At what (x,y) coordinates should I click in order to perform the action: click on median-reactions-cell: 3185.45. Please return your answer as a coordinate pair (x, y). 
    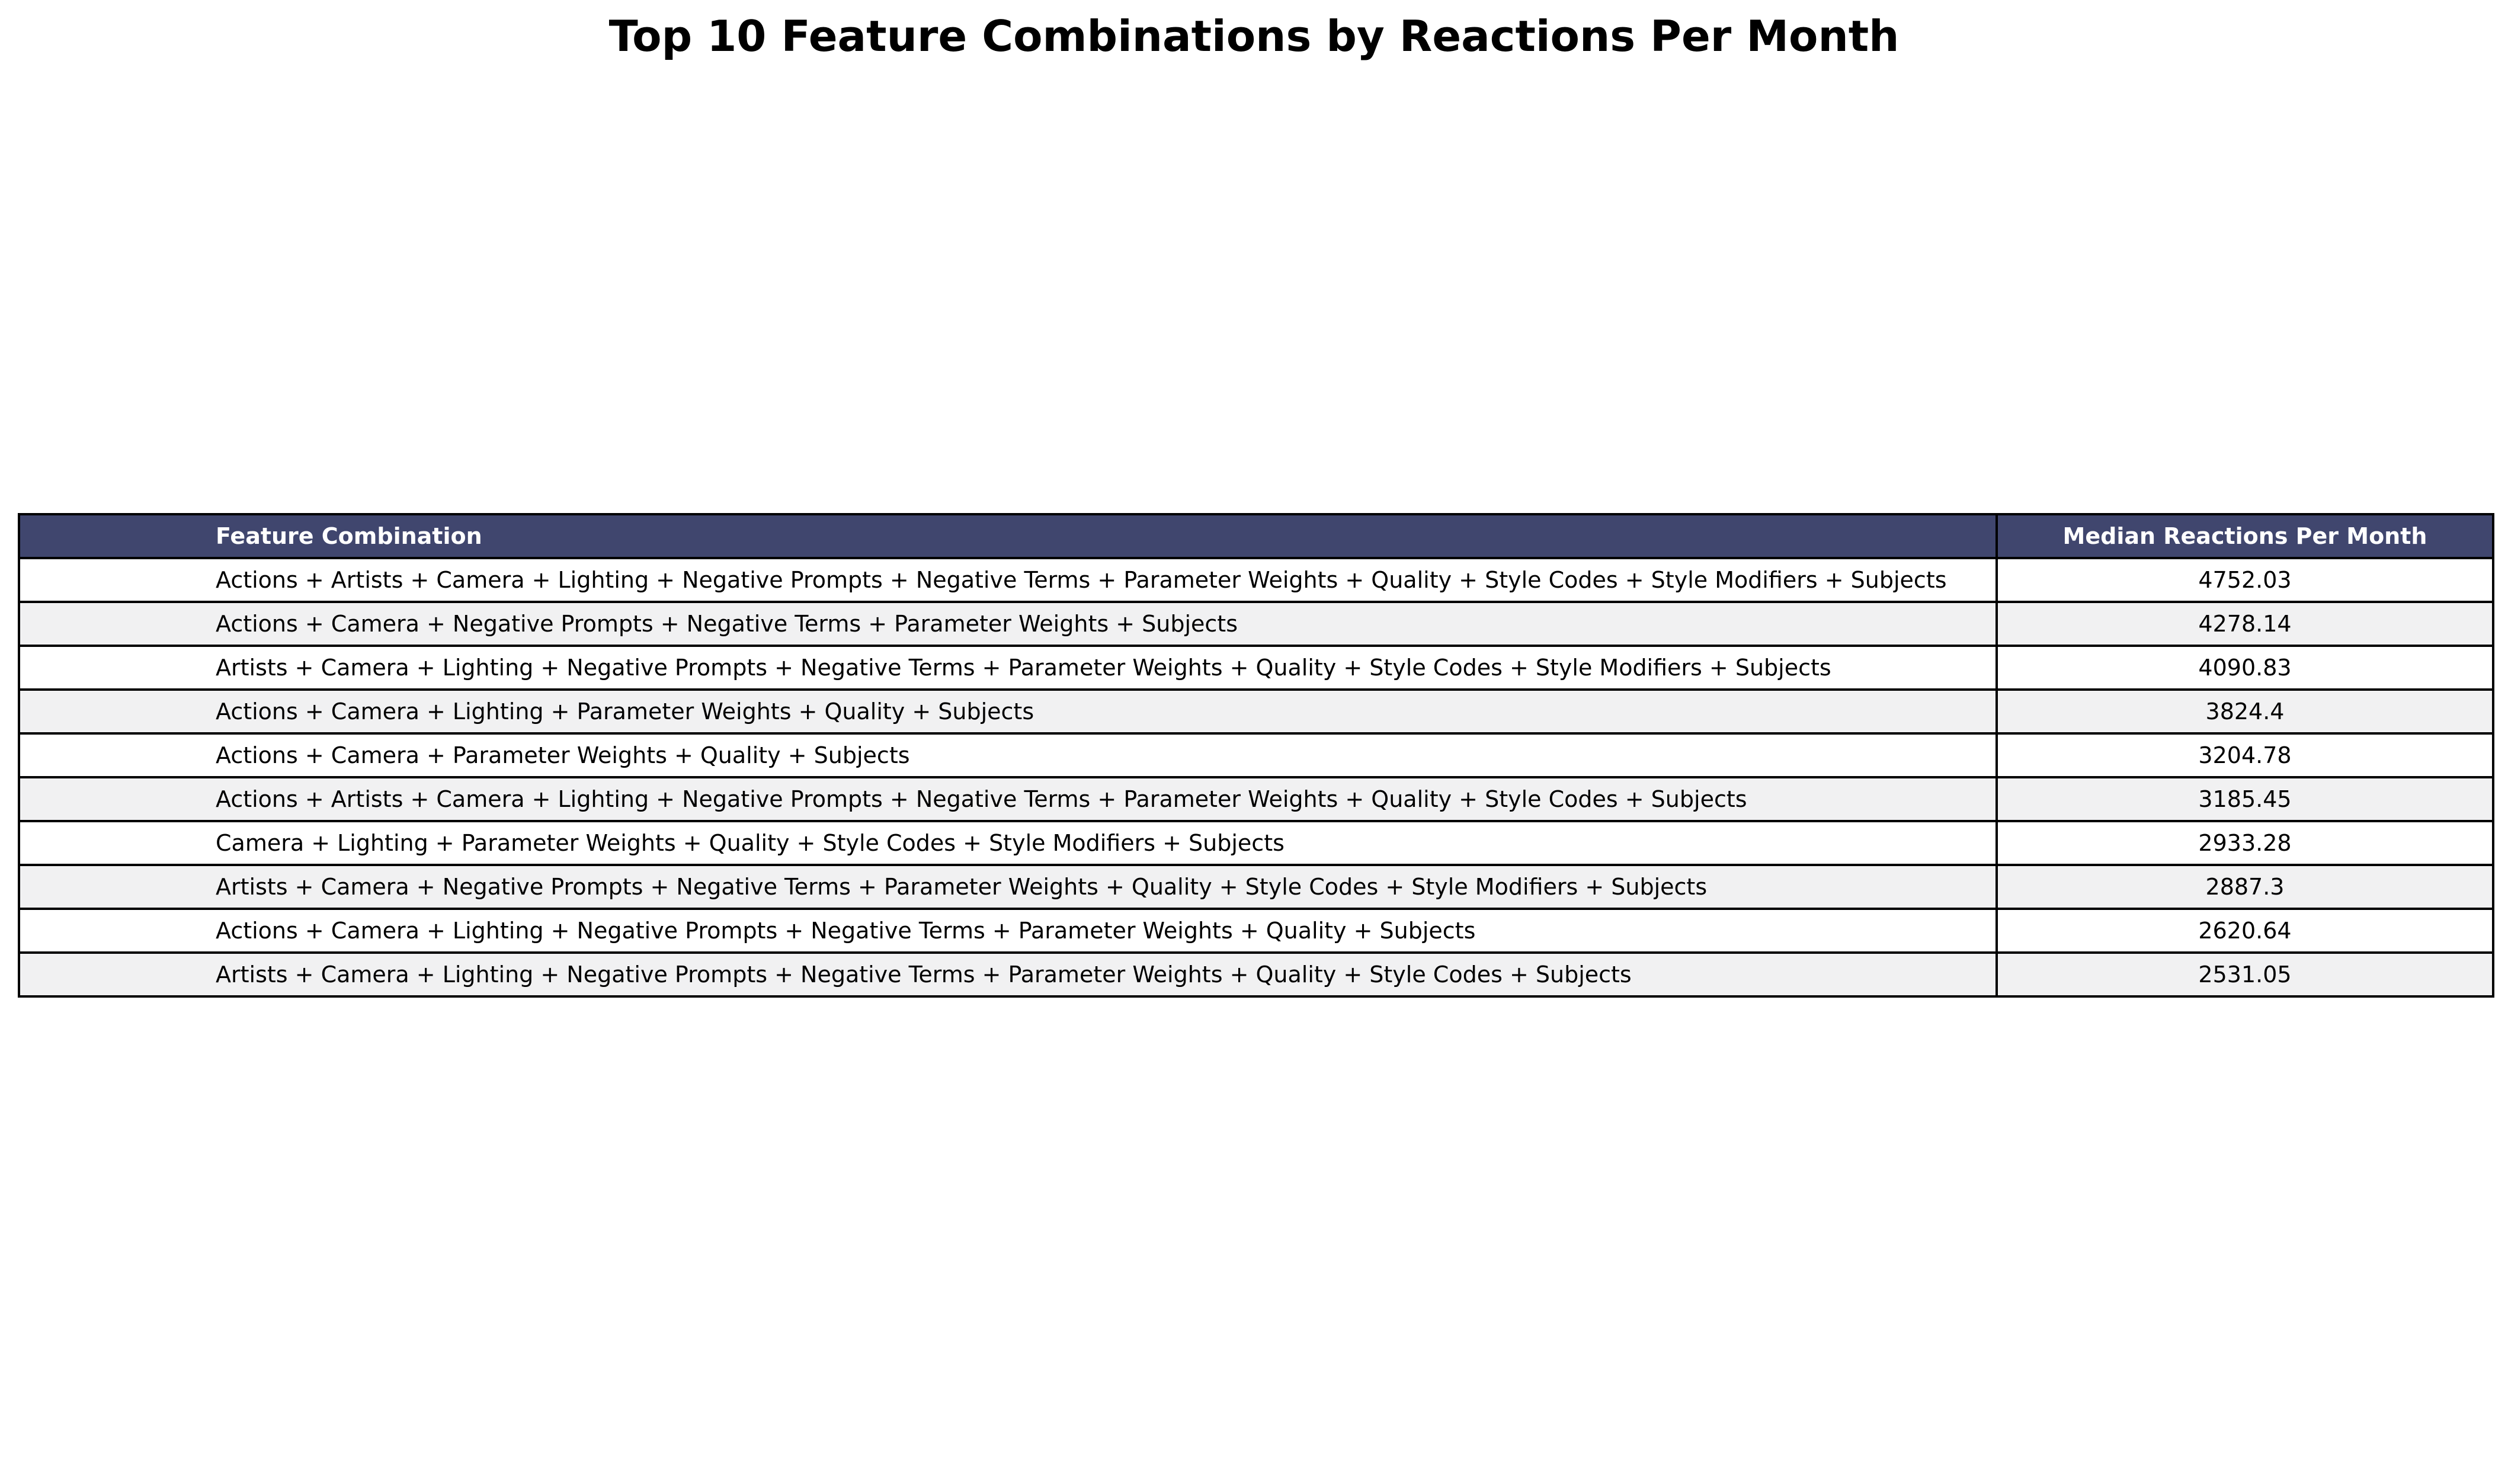
    Looking at the image, I should click on (2244, 799).